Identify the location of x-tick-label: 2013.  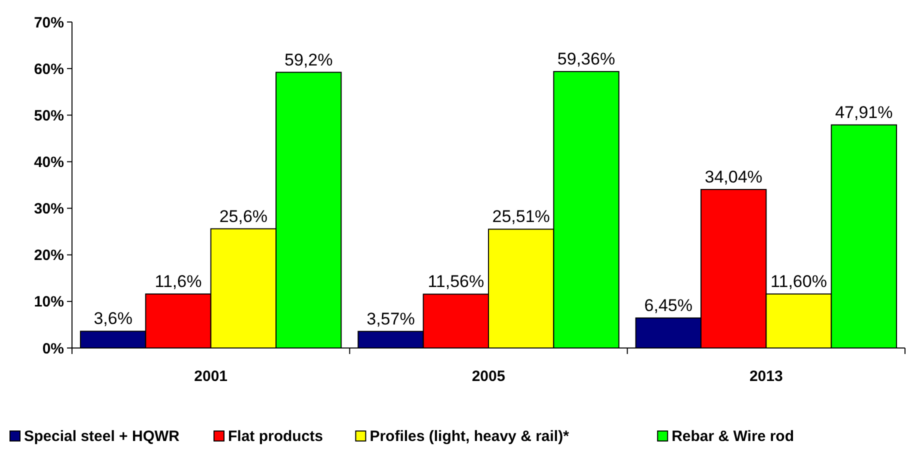
(766, 376).